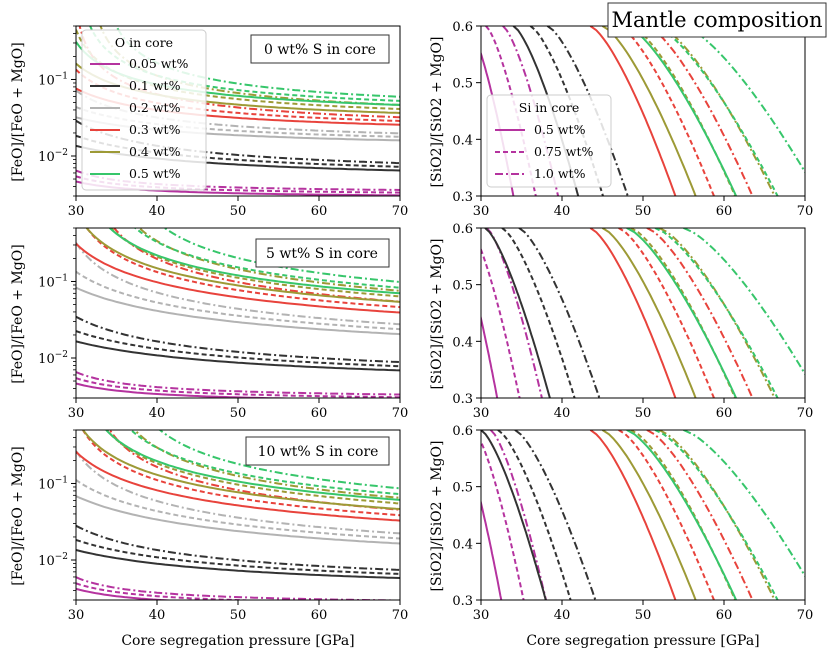 This screenshot has height=657, width=831. I want to click on curve-1-o0.5-si2, so click(744, 100).